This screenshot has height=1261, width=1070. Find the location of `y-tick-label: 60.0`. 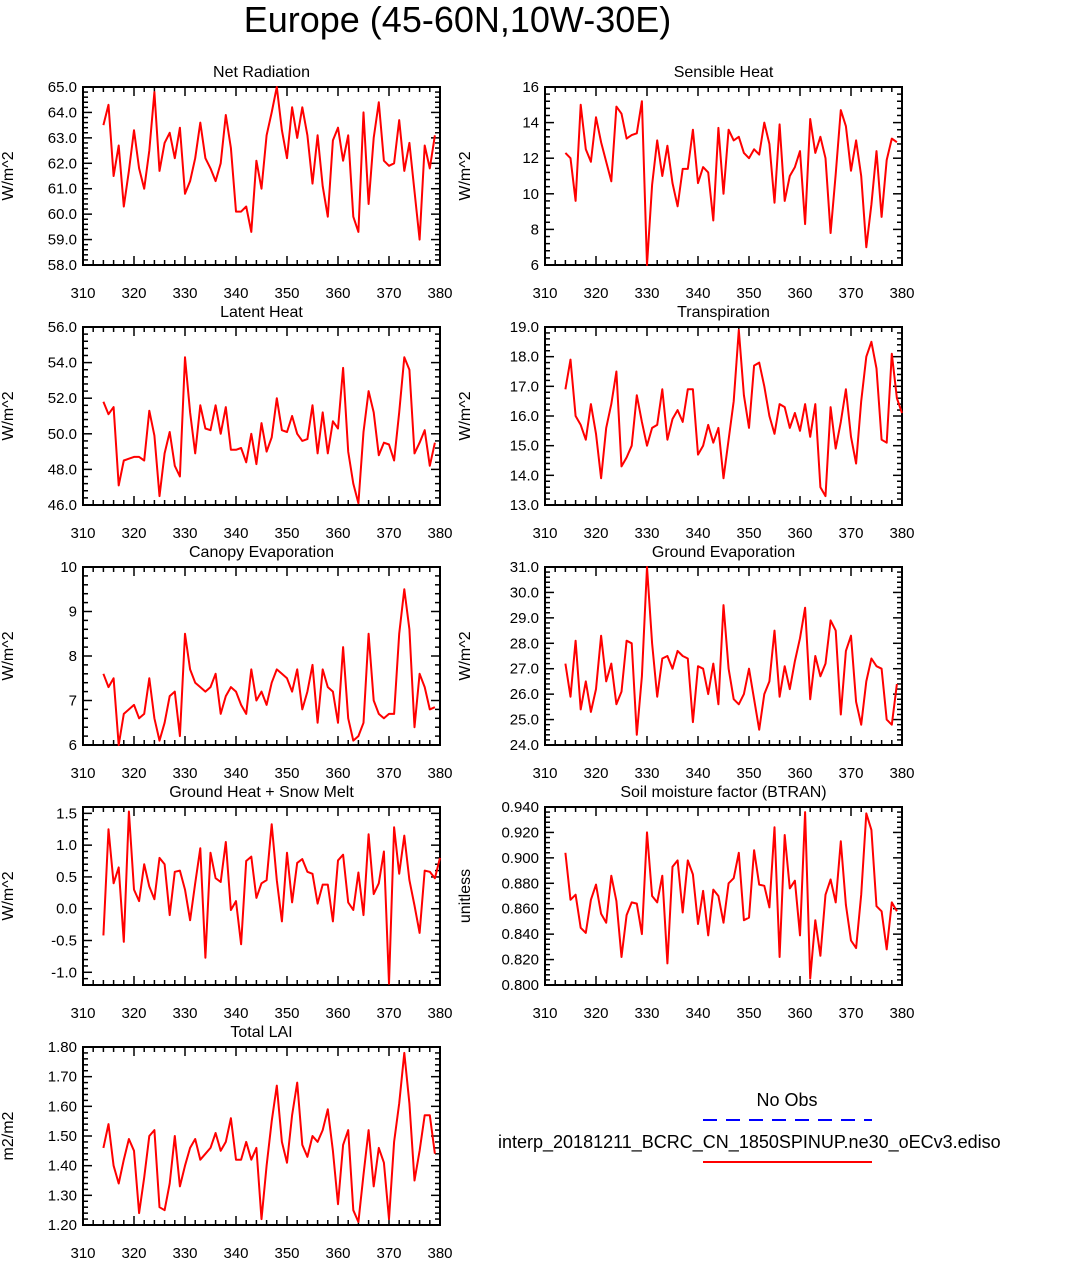

y-tick-label: 60.0 is located at coordinates (62, 214).